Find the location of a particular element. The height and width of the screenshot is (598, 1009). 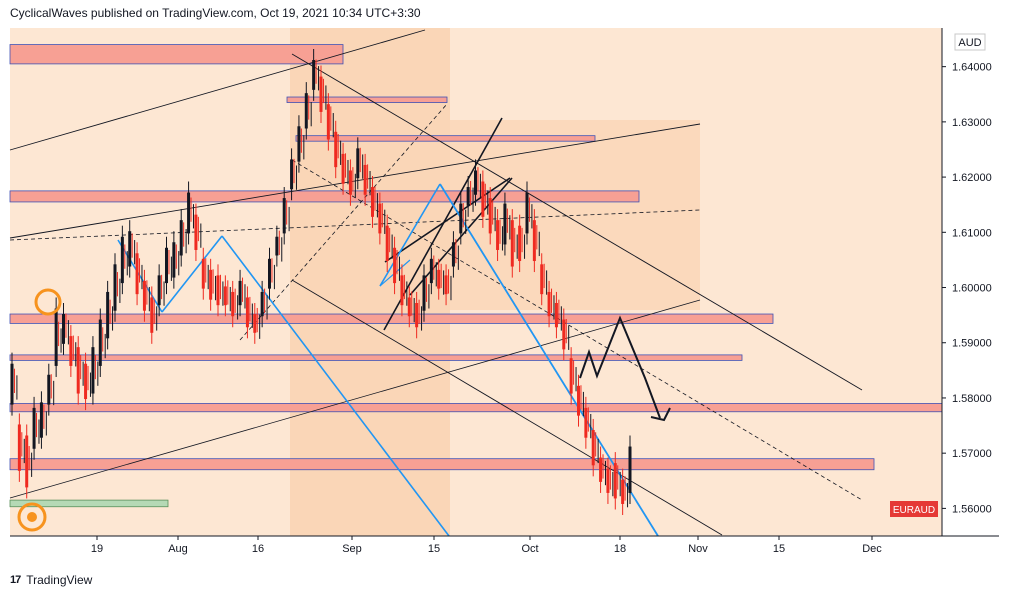

wedge-top-line is located at coordinates (447, 220).